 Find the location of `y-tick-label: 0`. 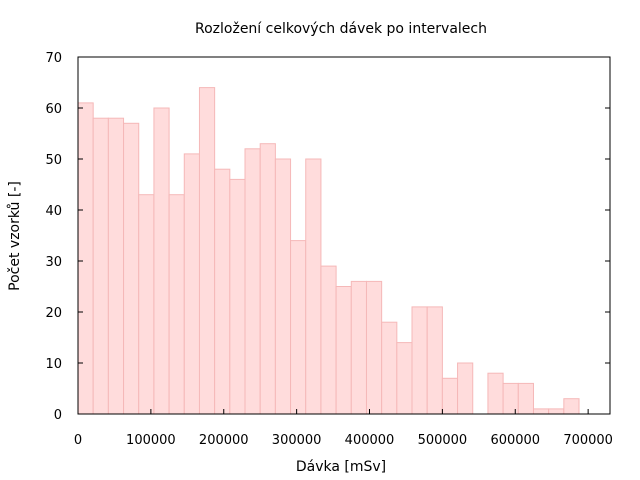

y-tick-label: 0 is located at coordinates (58, 415).